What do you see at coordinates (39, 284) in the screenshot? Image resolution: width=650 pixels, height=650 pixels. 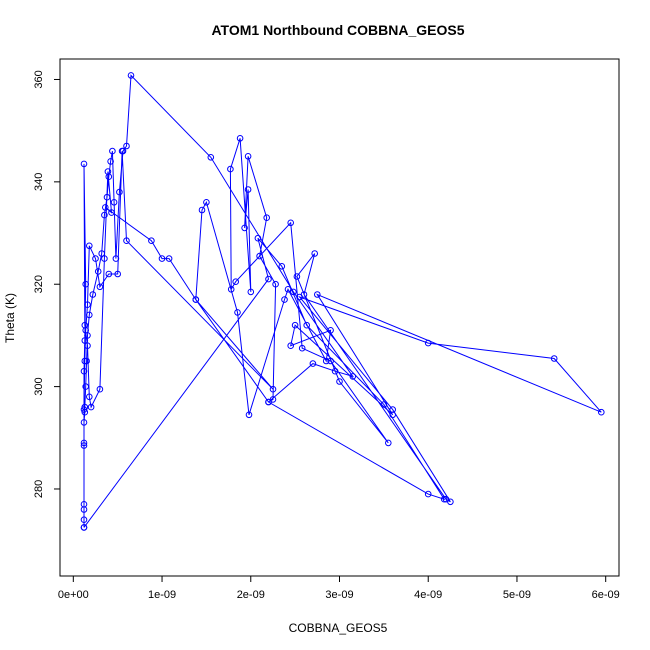 I see `y-tick-label: 320` at bounding box center [39, 284].